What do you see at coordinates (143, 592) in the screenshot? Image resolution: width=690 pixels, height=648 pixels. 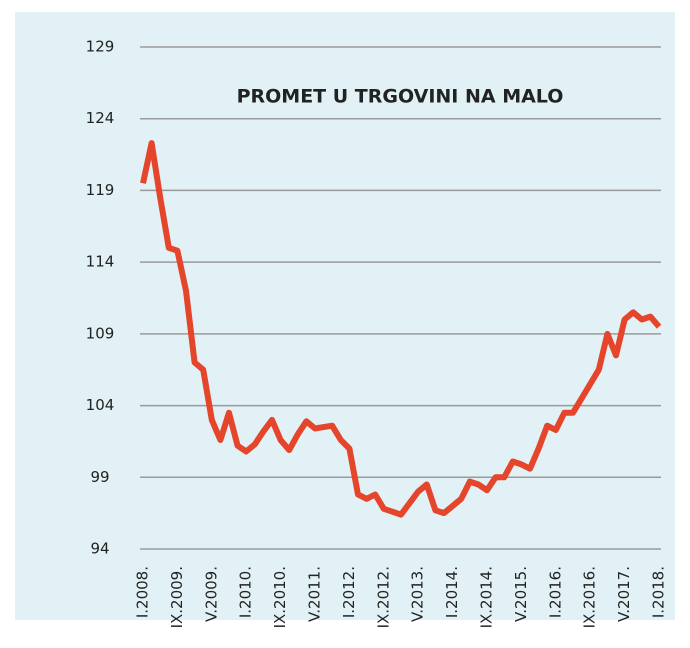 I see `x-tick-label: I.2008.` at bounding box center [143, 592].